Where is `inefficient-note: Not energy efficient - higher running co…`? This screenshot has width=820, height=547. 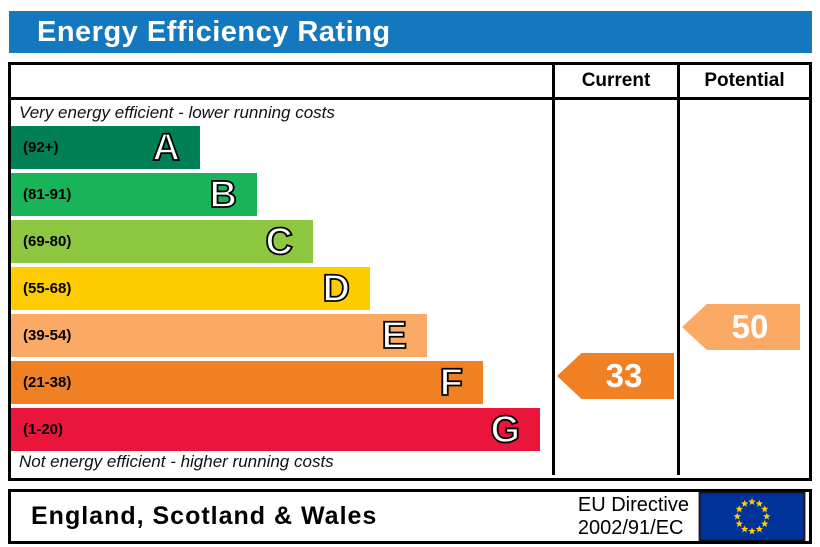 inefficient-note: Not energy efficient - higher running co… is located at coordinates (176, 461).